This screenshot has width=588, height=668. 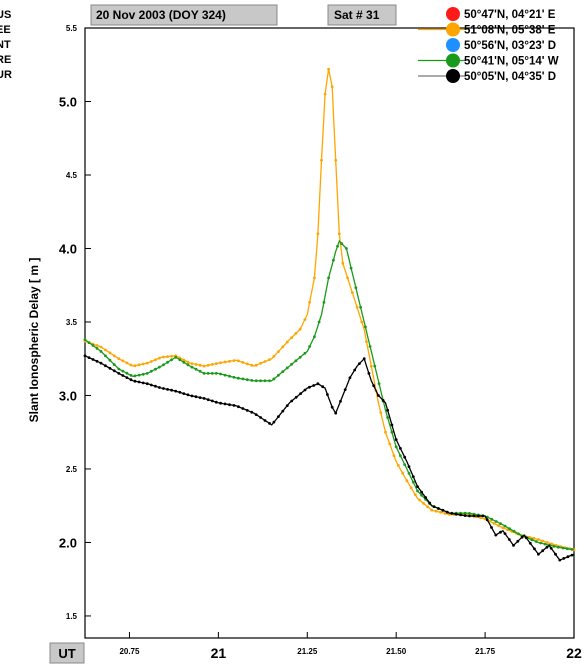 I want to click on station-code: EE, so click(x=5, y=30).